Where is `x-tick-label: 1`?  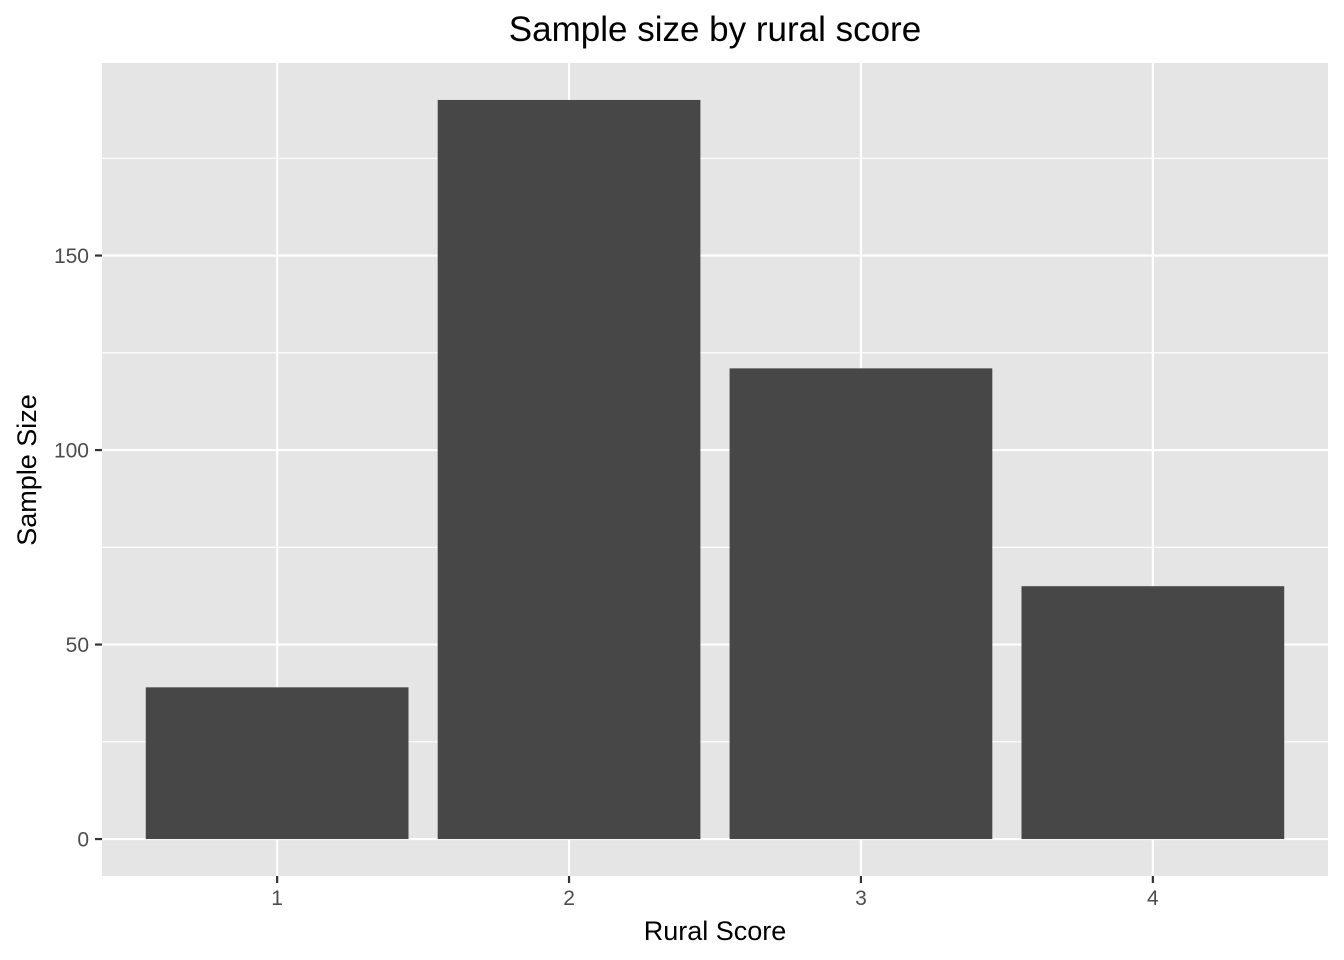
x-tick-label: 1 is located at coordinates (277, 898).